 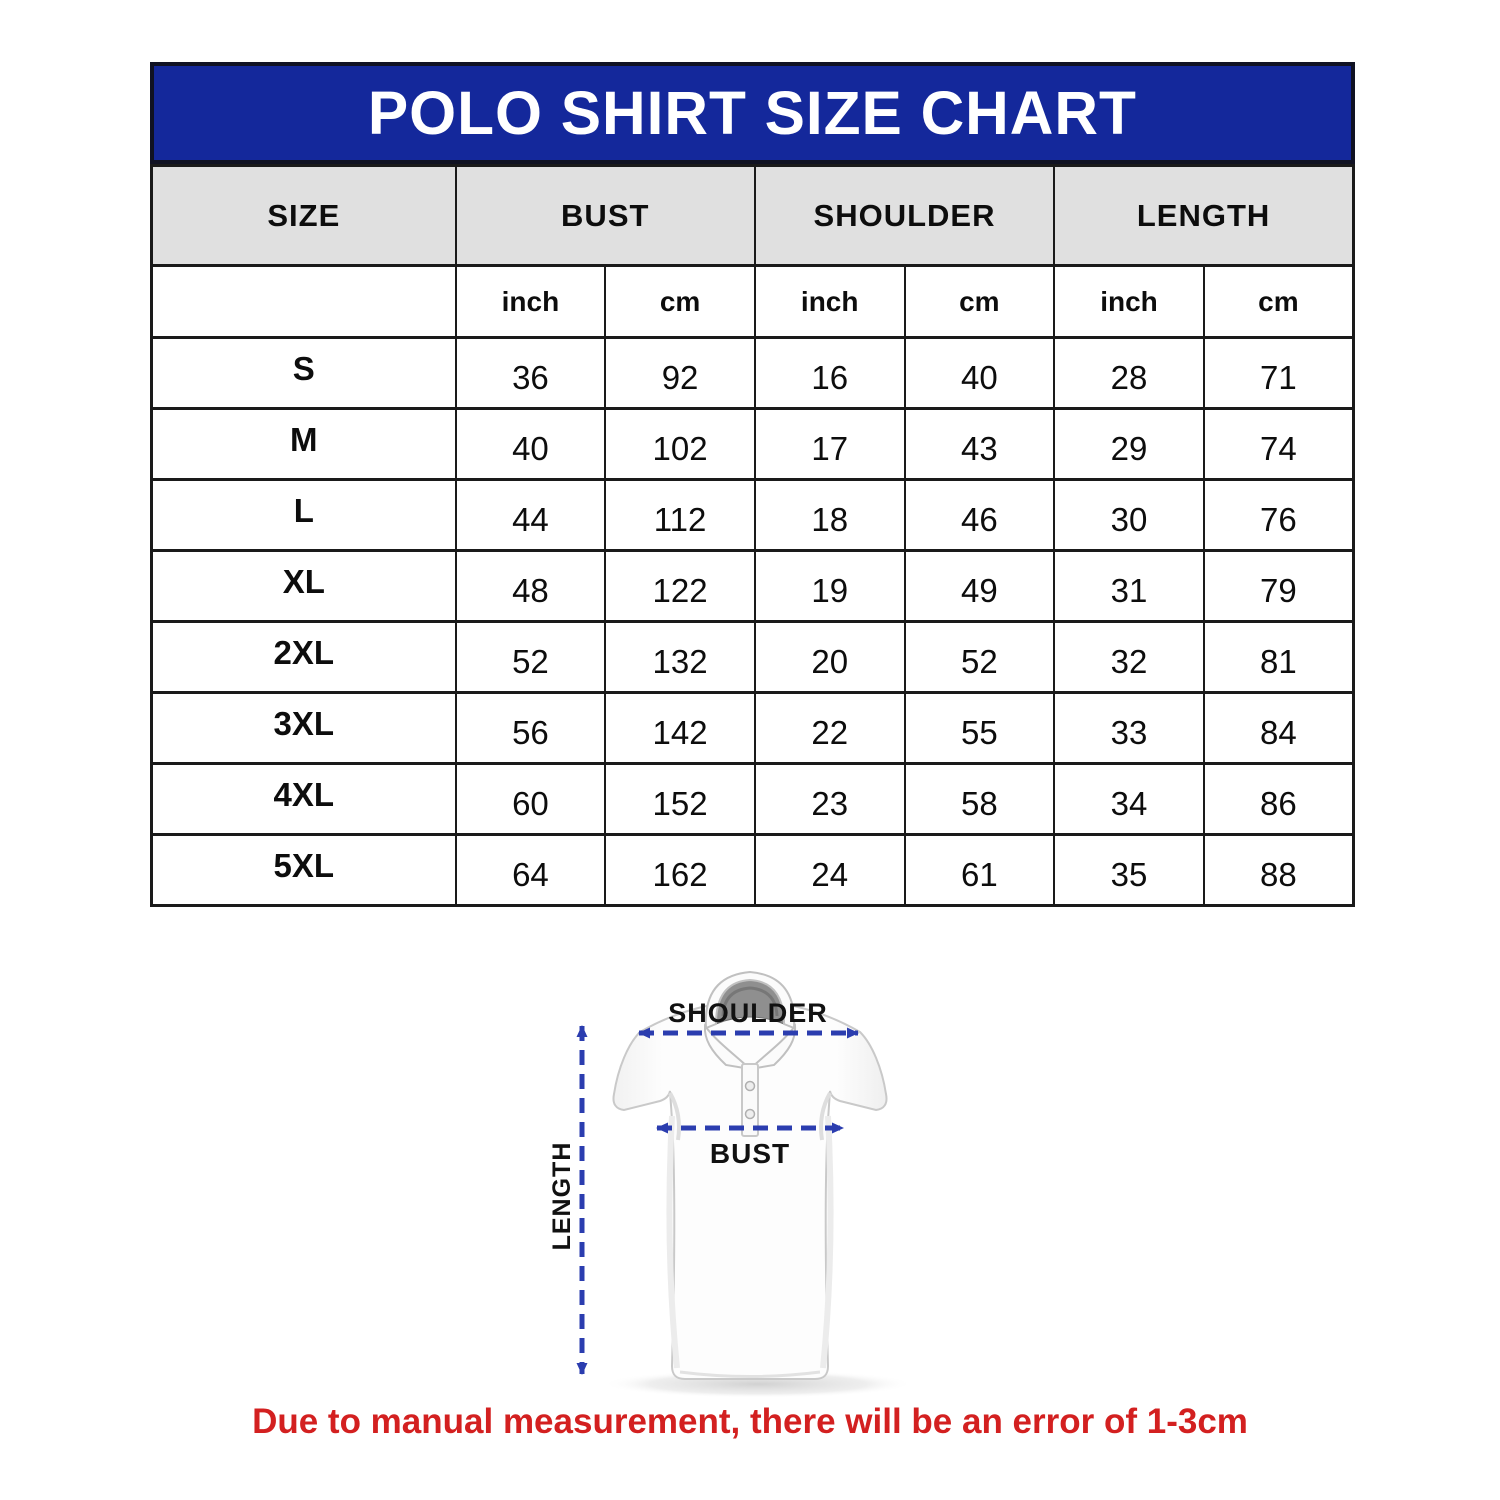 What do you see at coordinates (1278, 728) in the screenshot?
I see `measurement-value: 84` at bounding box center [1278, 728].